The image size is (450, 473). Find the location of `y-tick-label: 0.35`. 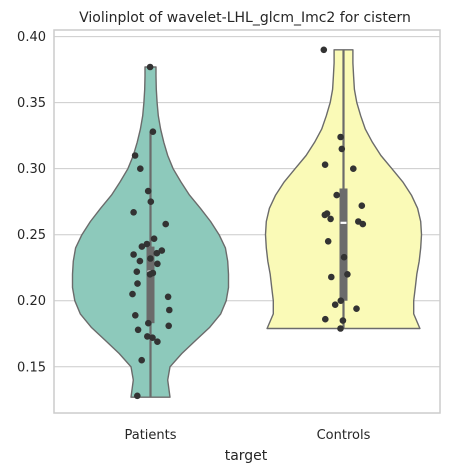

y-tick-label: 0.35 is located at coordinates (31, 103).